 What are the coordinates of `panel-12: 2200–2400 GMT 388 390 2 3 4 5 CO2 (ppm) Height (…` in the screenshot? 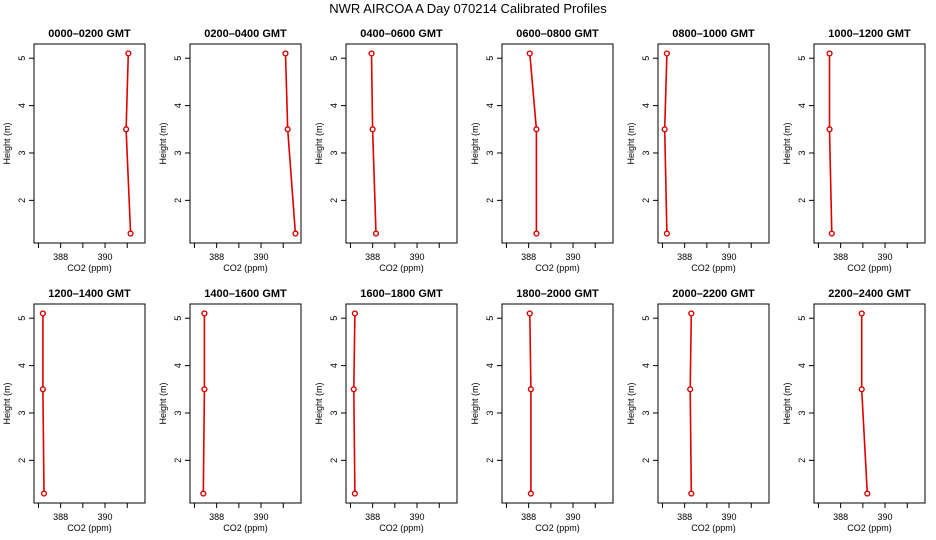 It's located at (854, 410).